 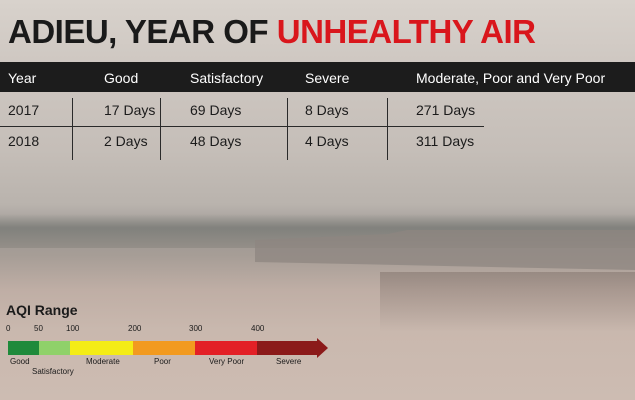 I want to click on aqi-band-satisfactory, so click(x=54, y=348).